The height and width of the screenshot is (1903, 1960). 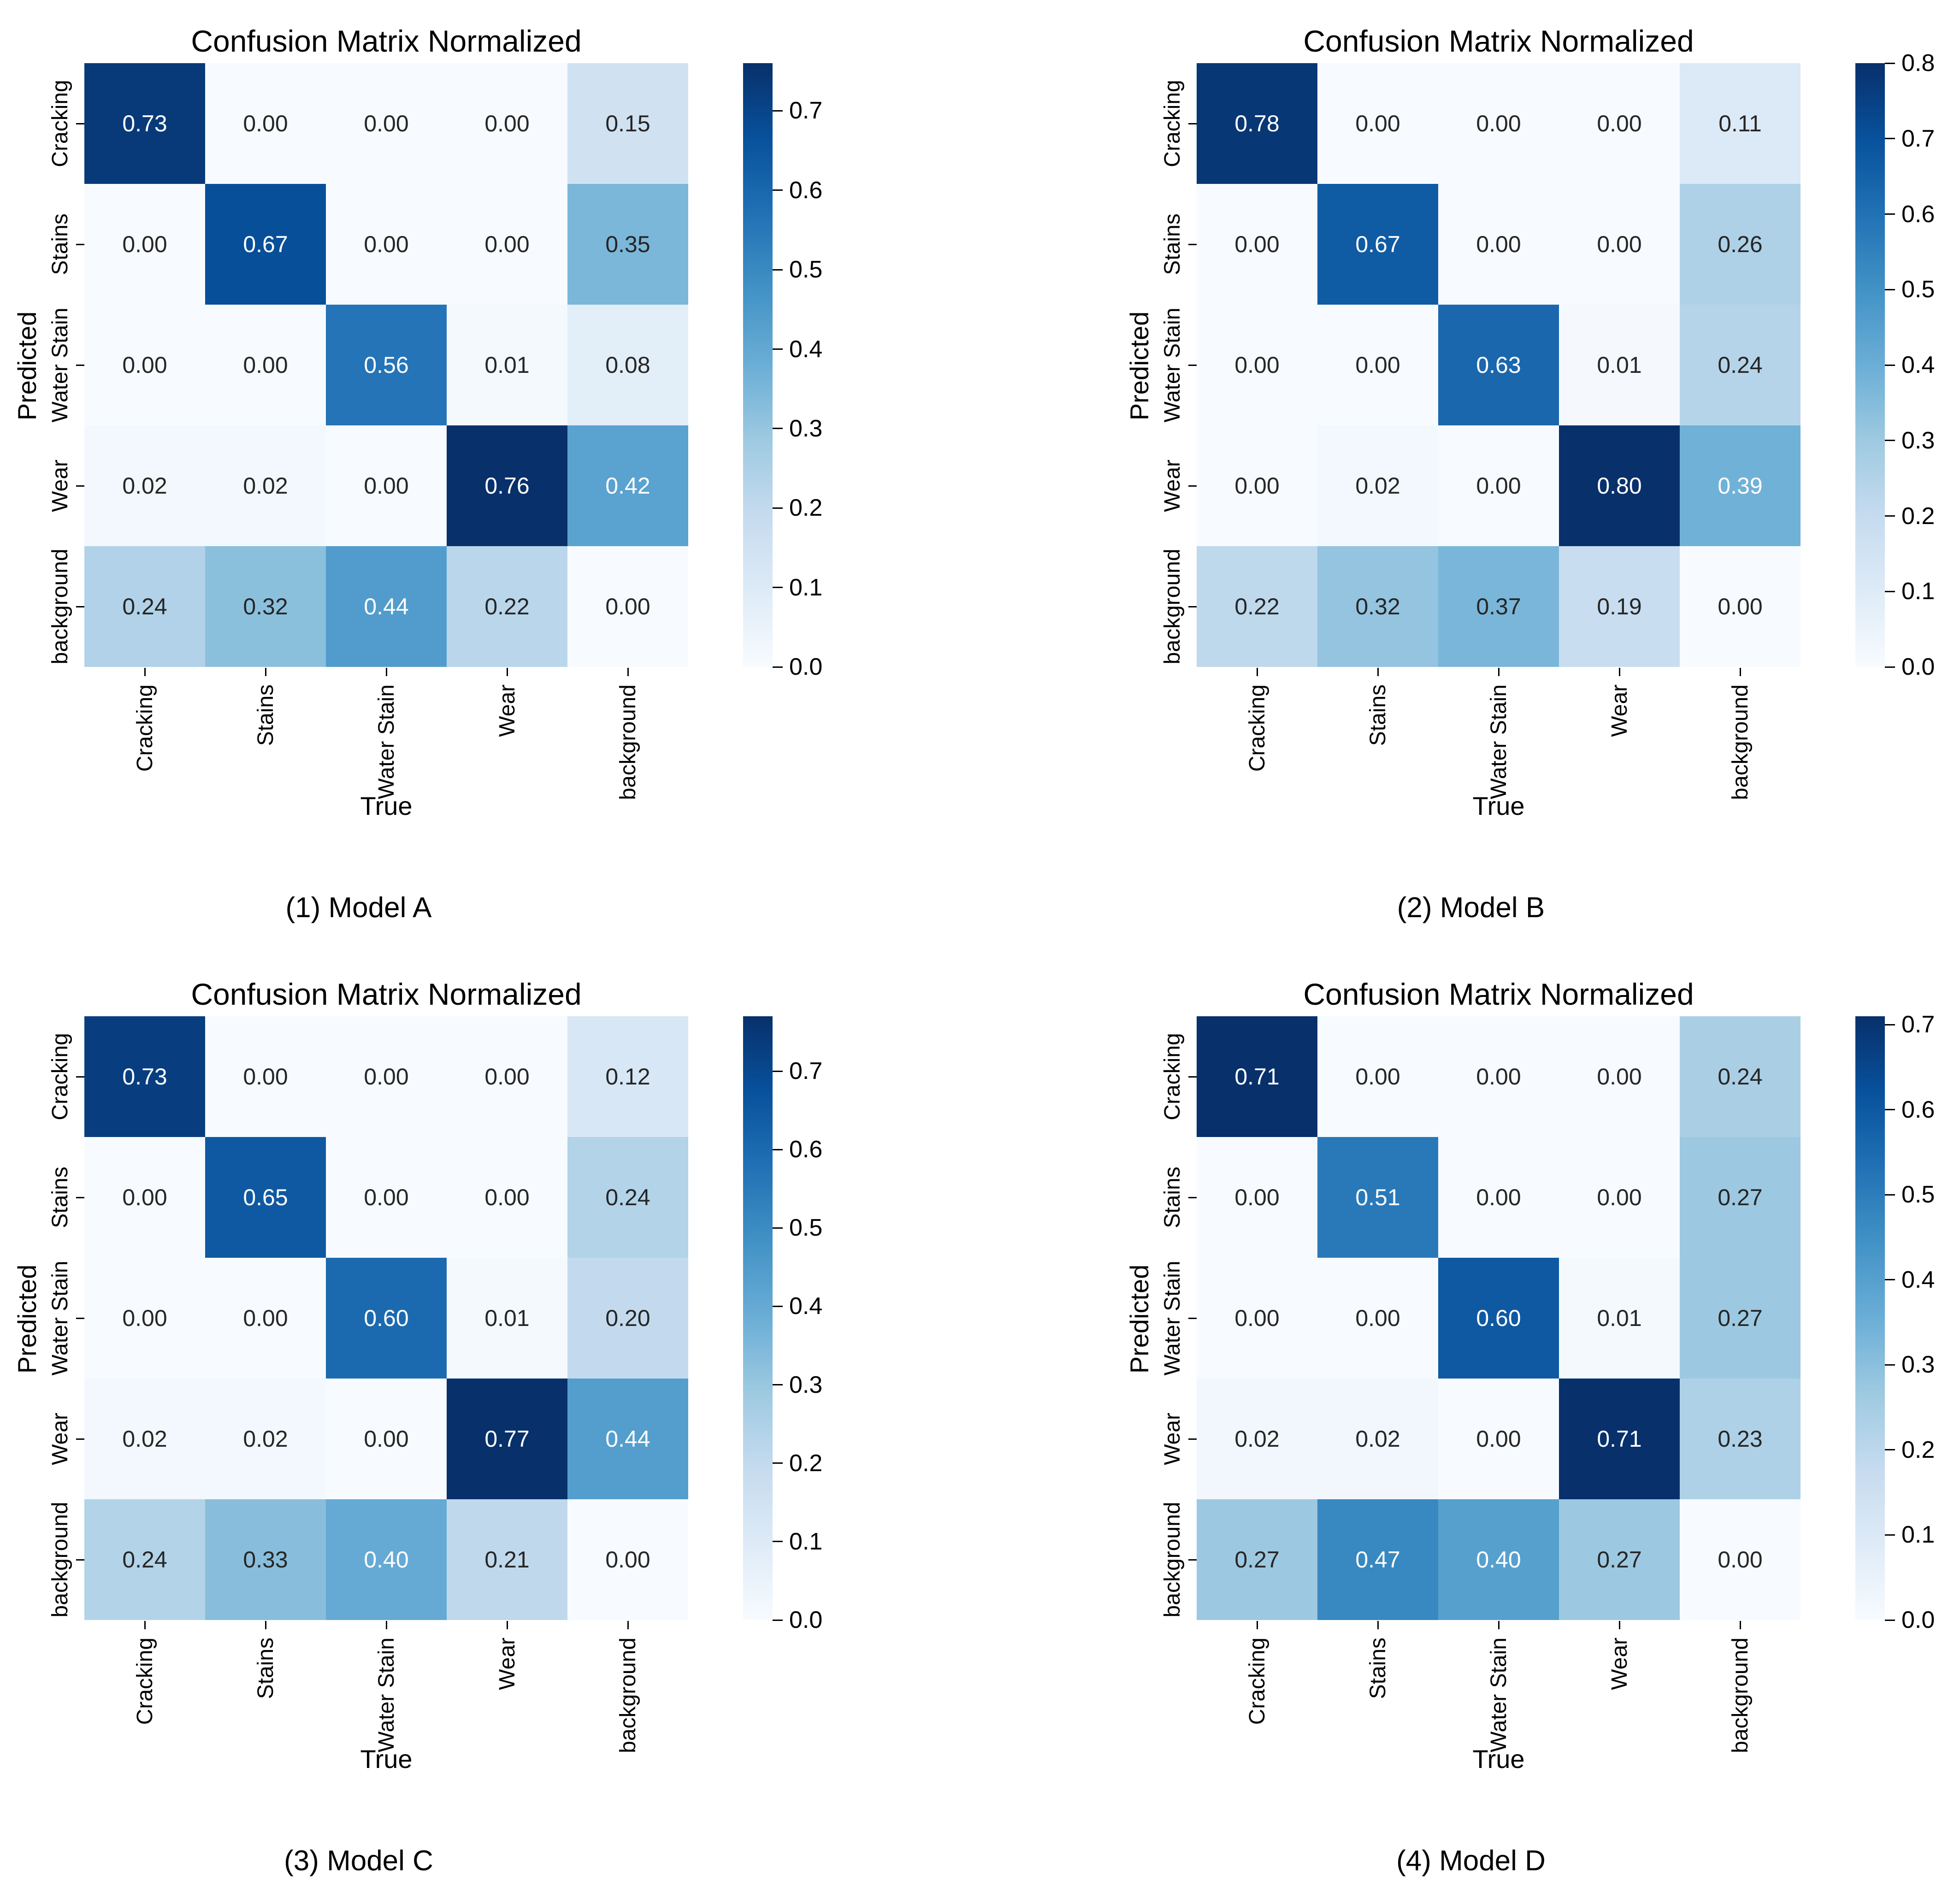 What do you see at coordinates (1377, 485) in the screenshot?
I see `heatmap-cell: 0.02` at bounding box center [1377, 485].